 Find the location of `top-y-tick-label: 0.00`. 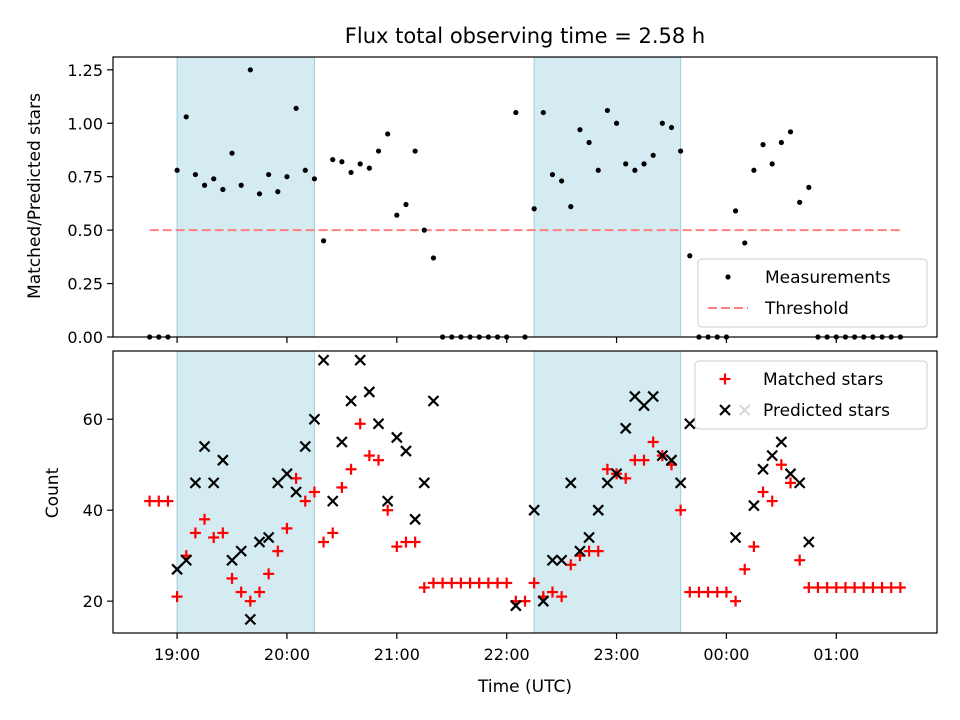

top-y-tick-label: 0.00 is located at coordinates (85, 337).